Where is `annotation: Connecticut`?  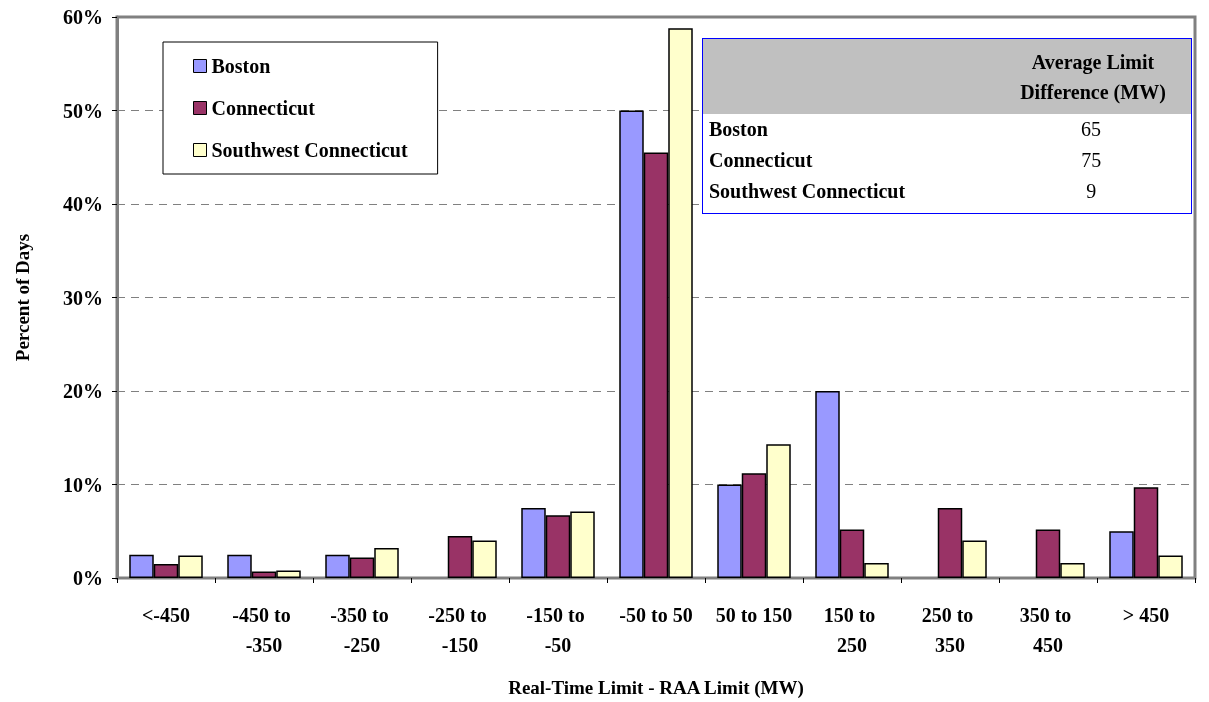 annotation: Connecticut is located at coordinates (761, 160).